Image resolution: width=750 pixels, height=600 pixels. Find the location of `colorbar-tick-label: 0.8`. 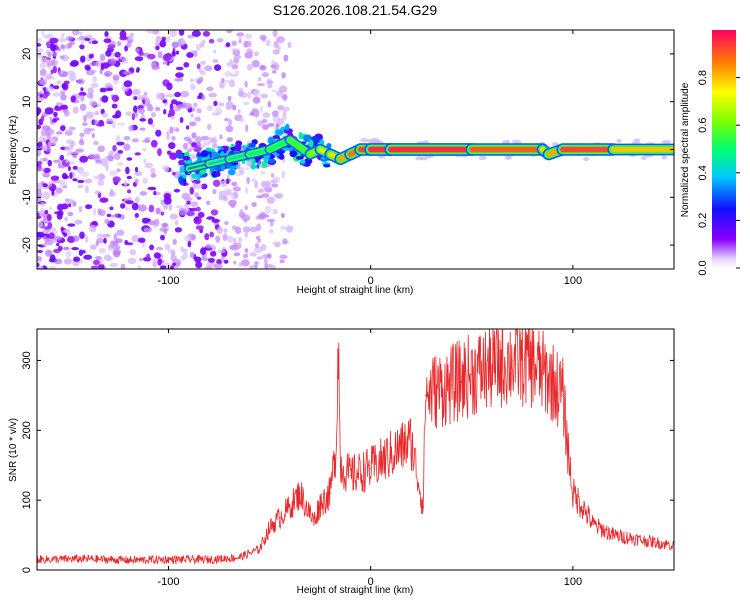

colorbar-tick-label: 0.8 is located at coordinates (703, 77).